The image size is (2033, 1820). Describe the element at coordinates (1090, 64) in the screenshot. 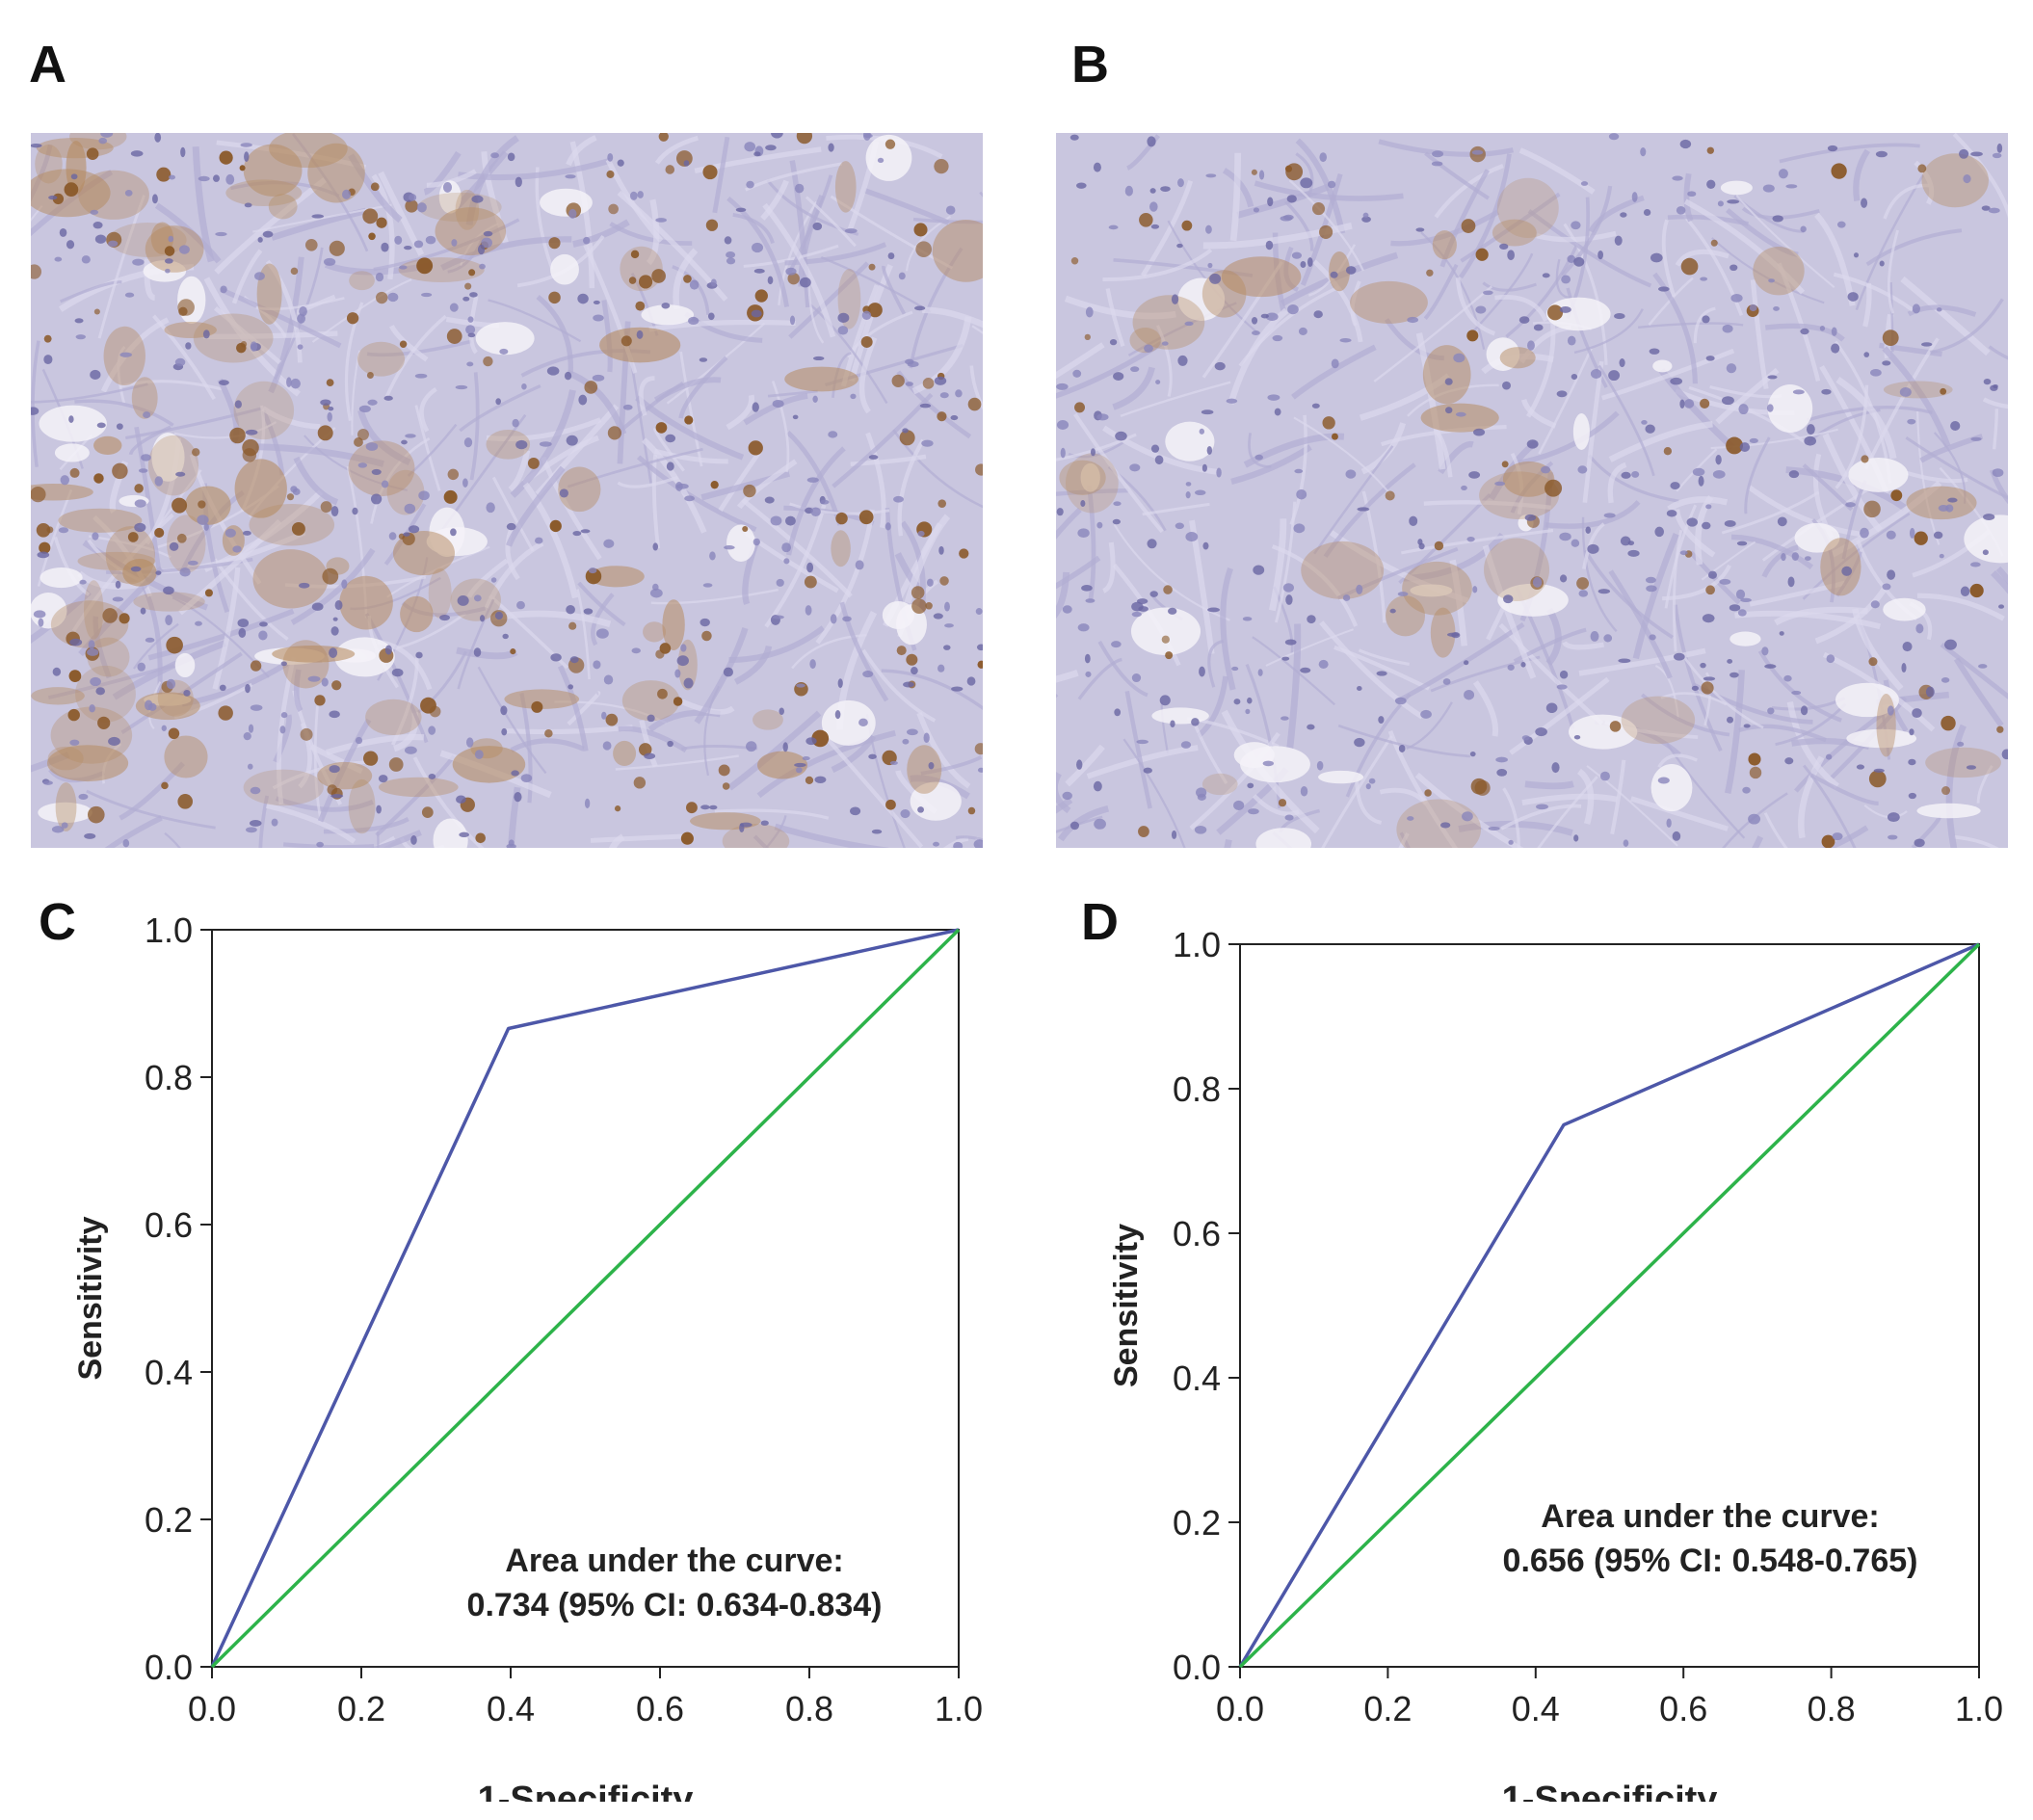

I see `panel-label-b: B` at that location.